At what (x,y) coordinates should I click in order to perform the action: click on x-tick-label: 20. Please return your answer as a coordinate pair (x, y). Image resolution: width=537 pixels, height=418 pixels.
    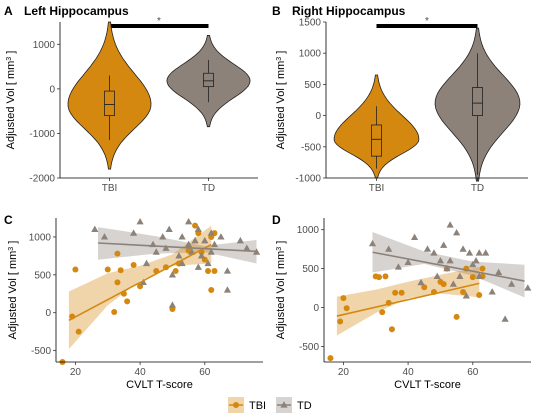
    Looking at the image, I should click on (76, 372).